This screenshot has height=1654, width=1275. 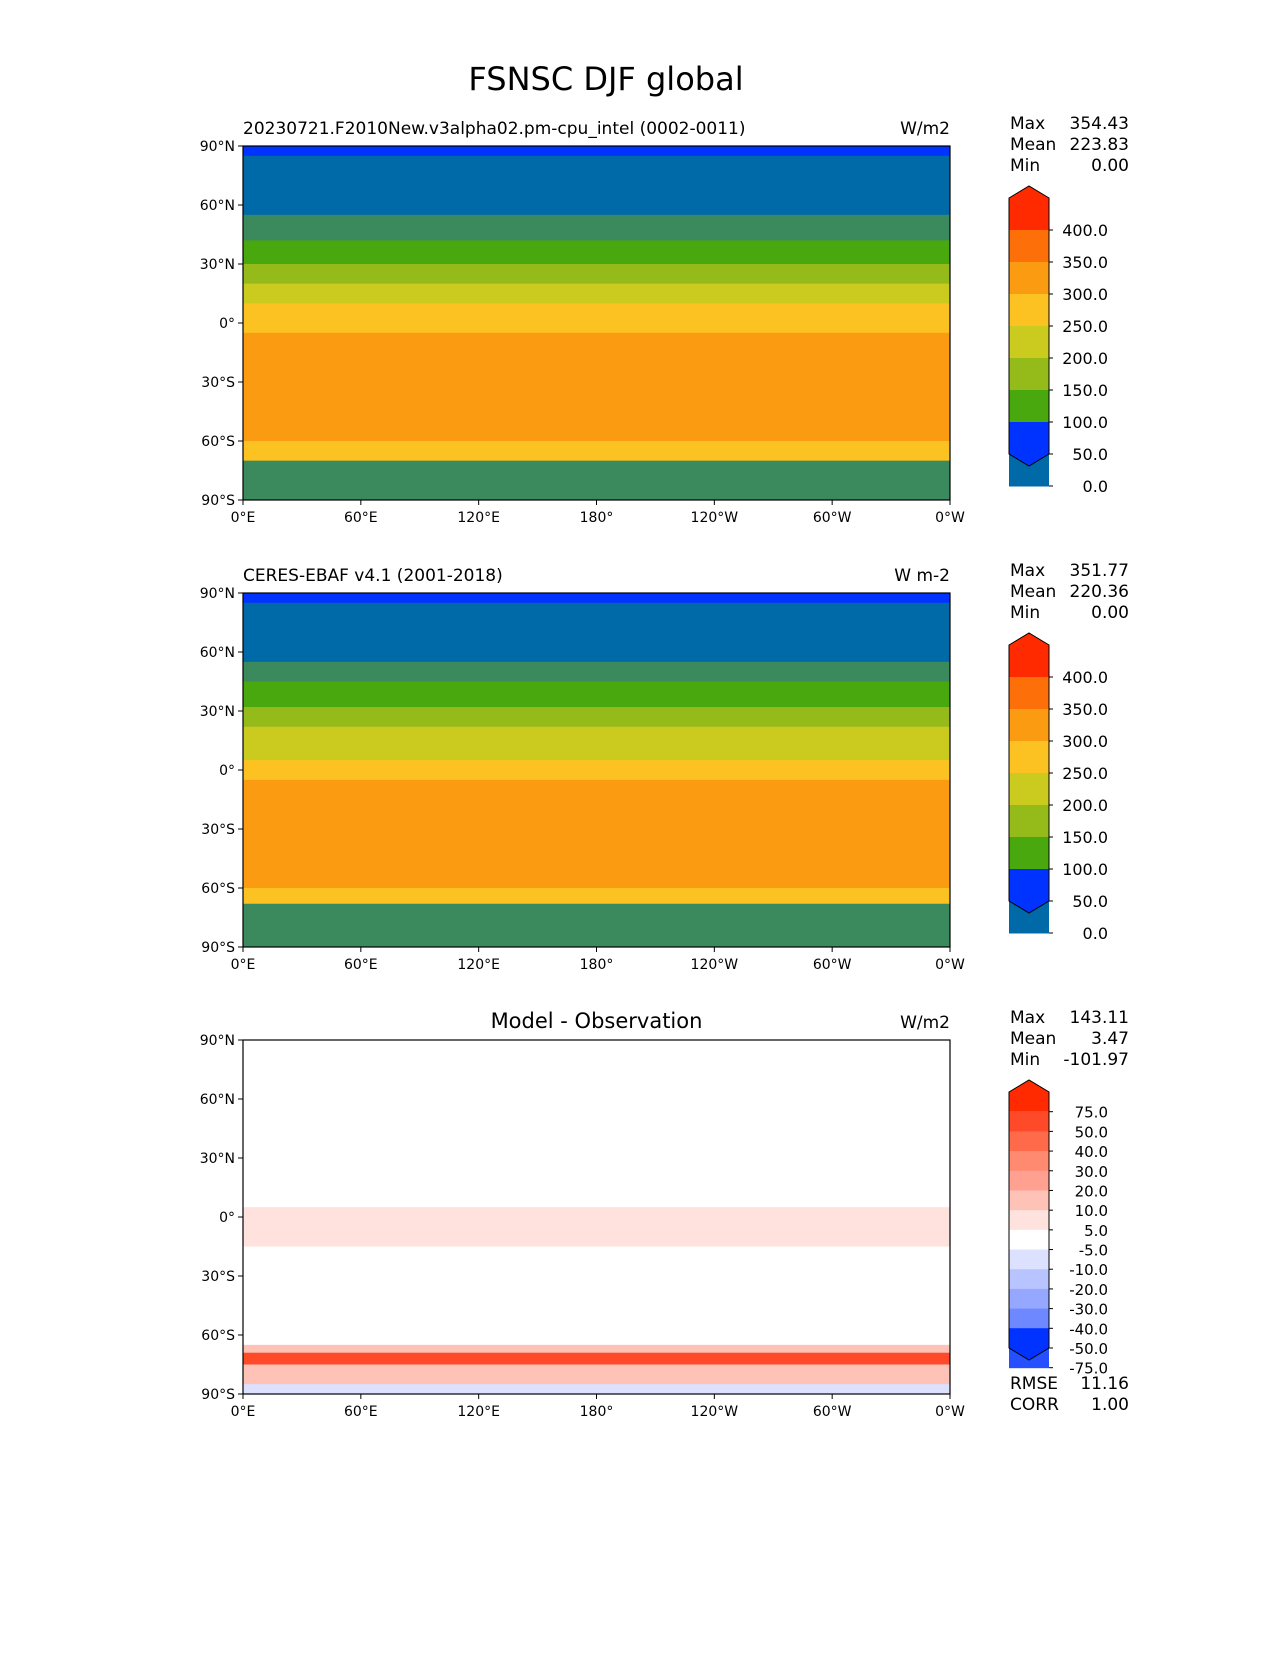 What do you see at coordinates (1110, 1405) in the screenshot?
I see `stat-value: 1.00` at bounding box center [1110, 1405].